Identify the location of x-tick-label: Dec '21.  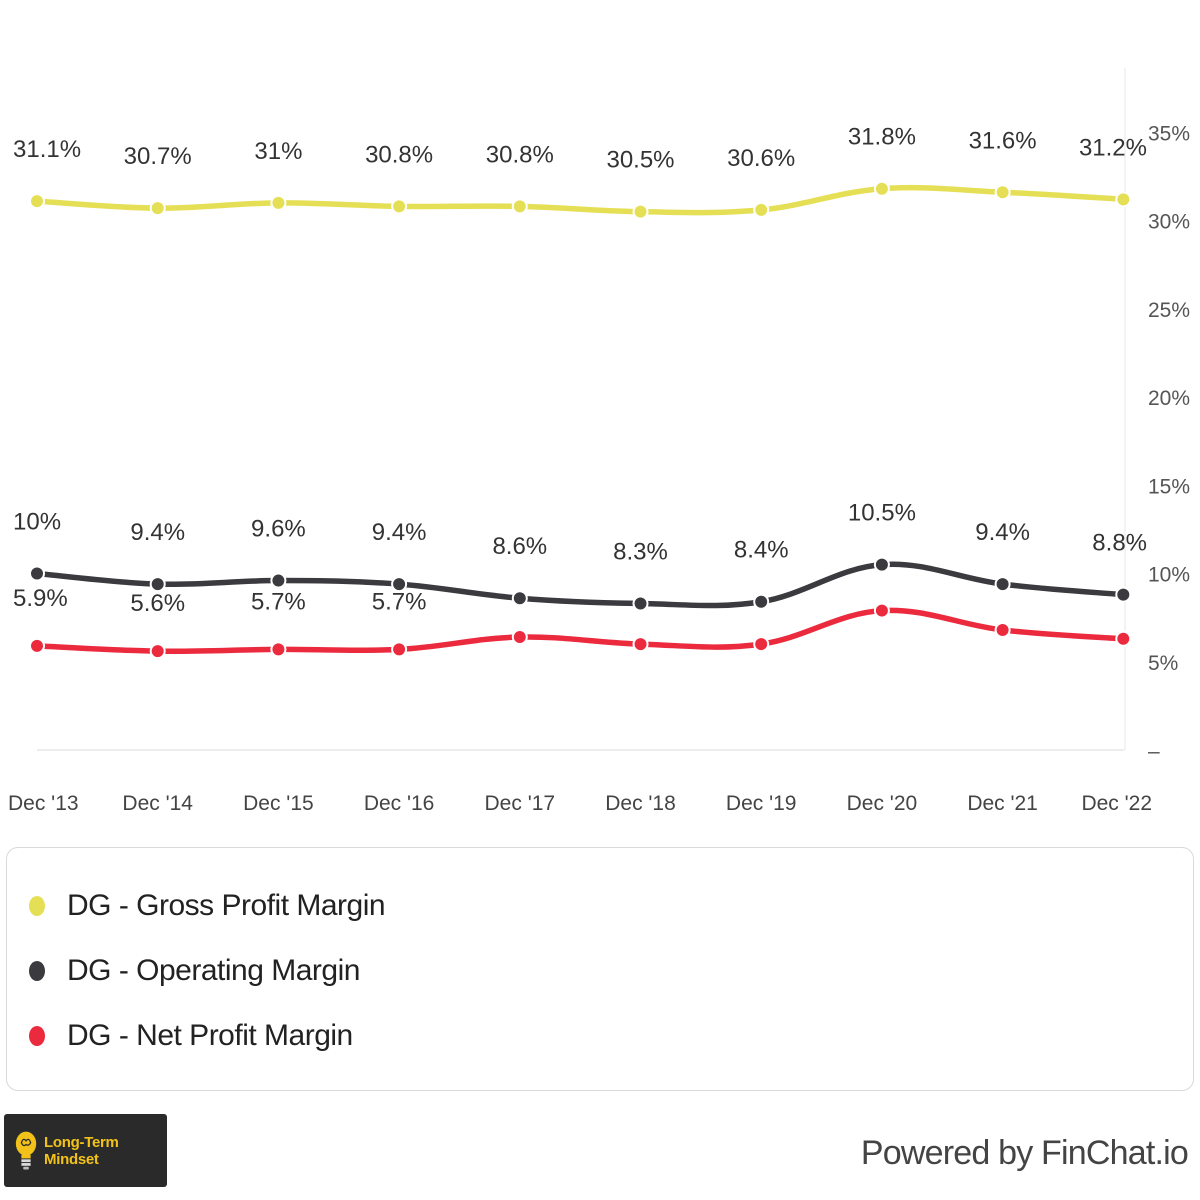
(1002, 803).